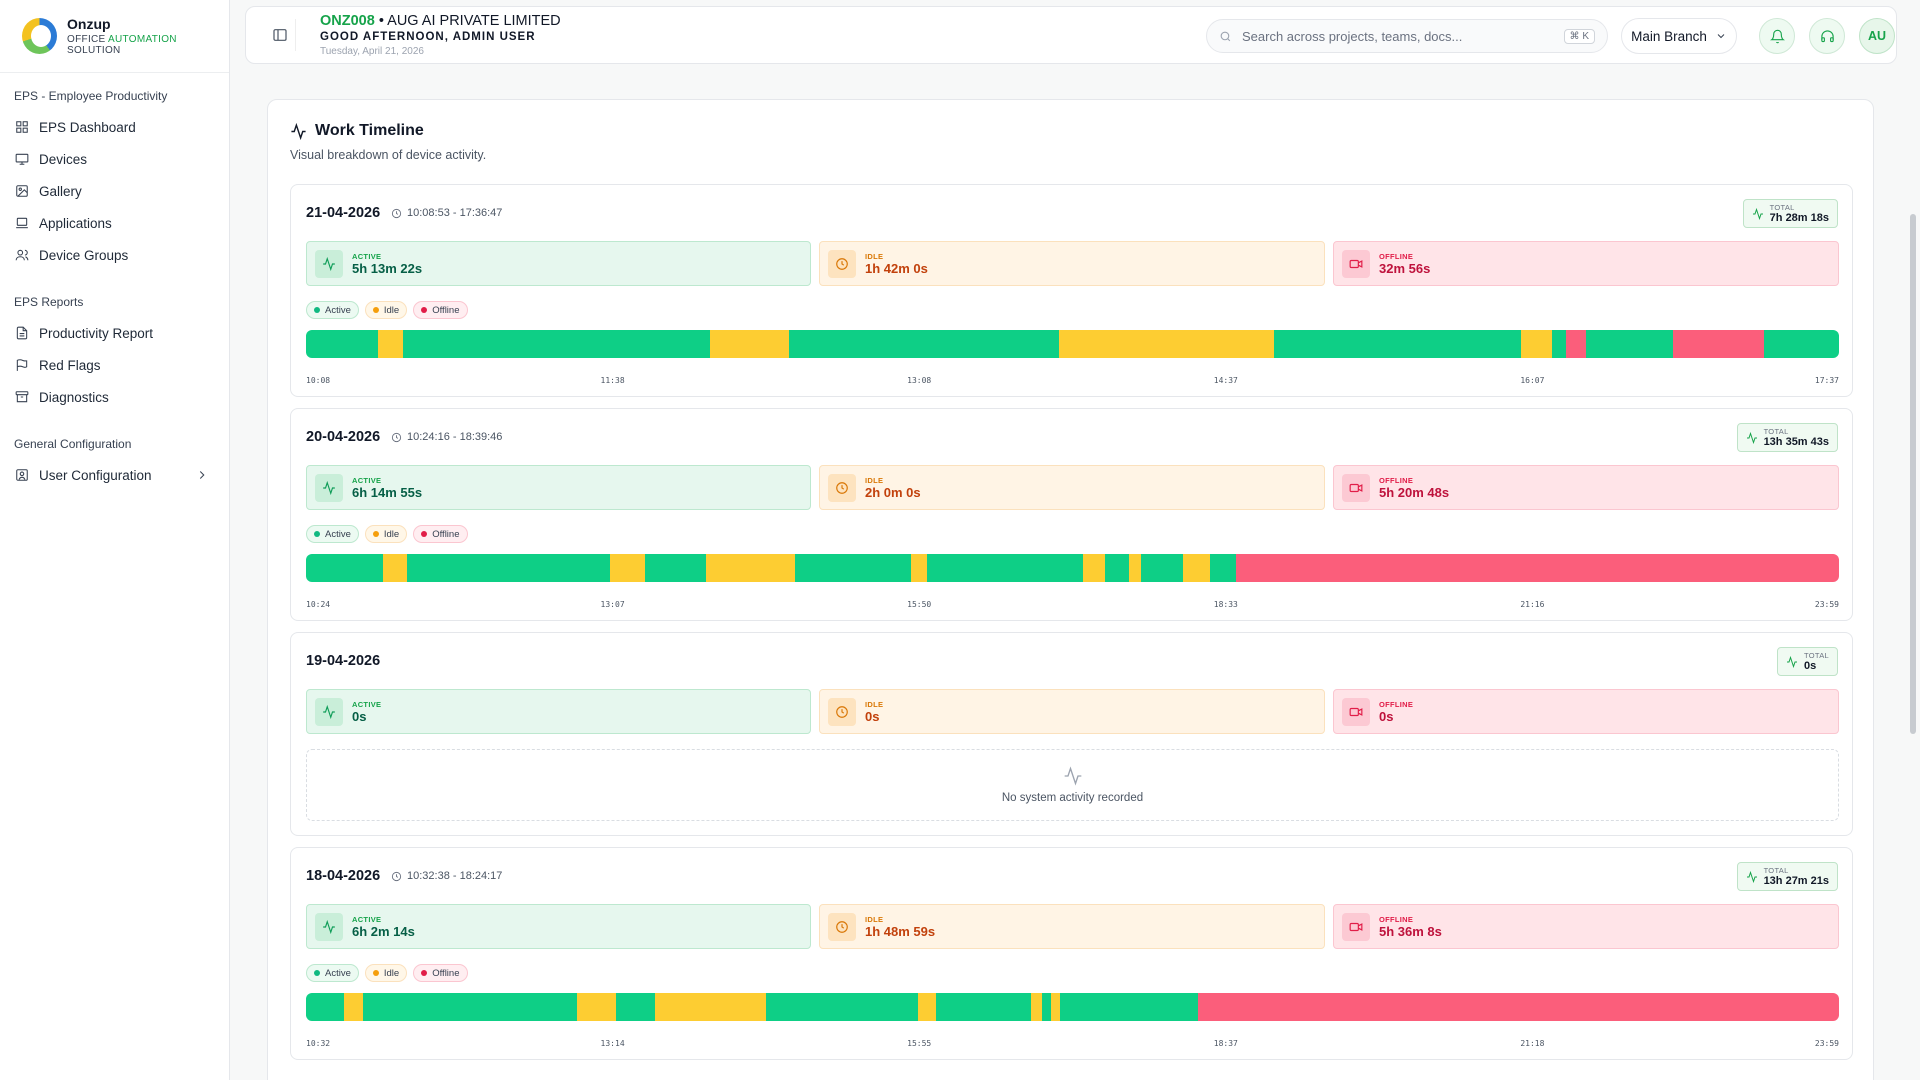 The height and width of the screenshot is (1080, 1920). What do you see at coordinates (114, 475) in the screenshot?
I see `sidebar-item-user-configuration: User Configuration` at bounding box center [114, 475].